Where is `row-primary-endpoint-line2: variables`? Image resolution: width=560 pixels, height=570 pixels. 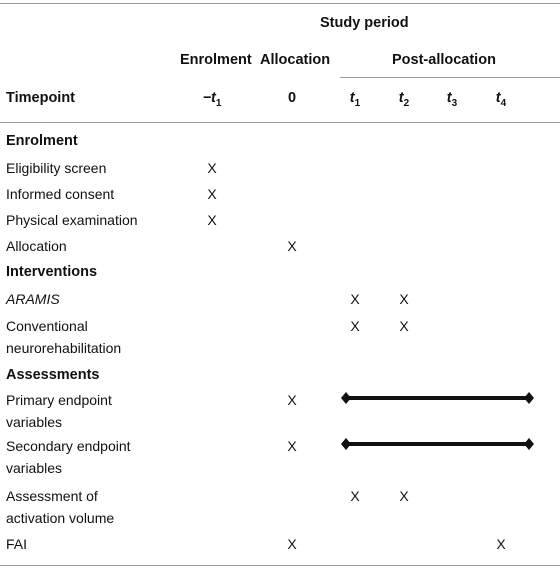
row-primary-endpoint-line2: variables is located at coordinates (34, 422).